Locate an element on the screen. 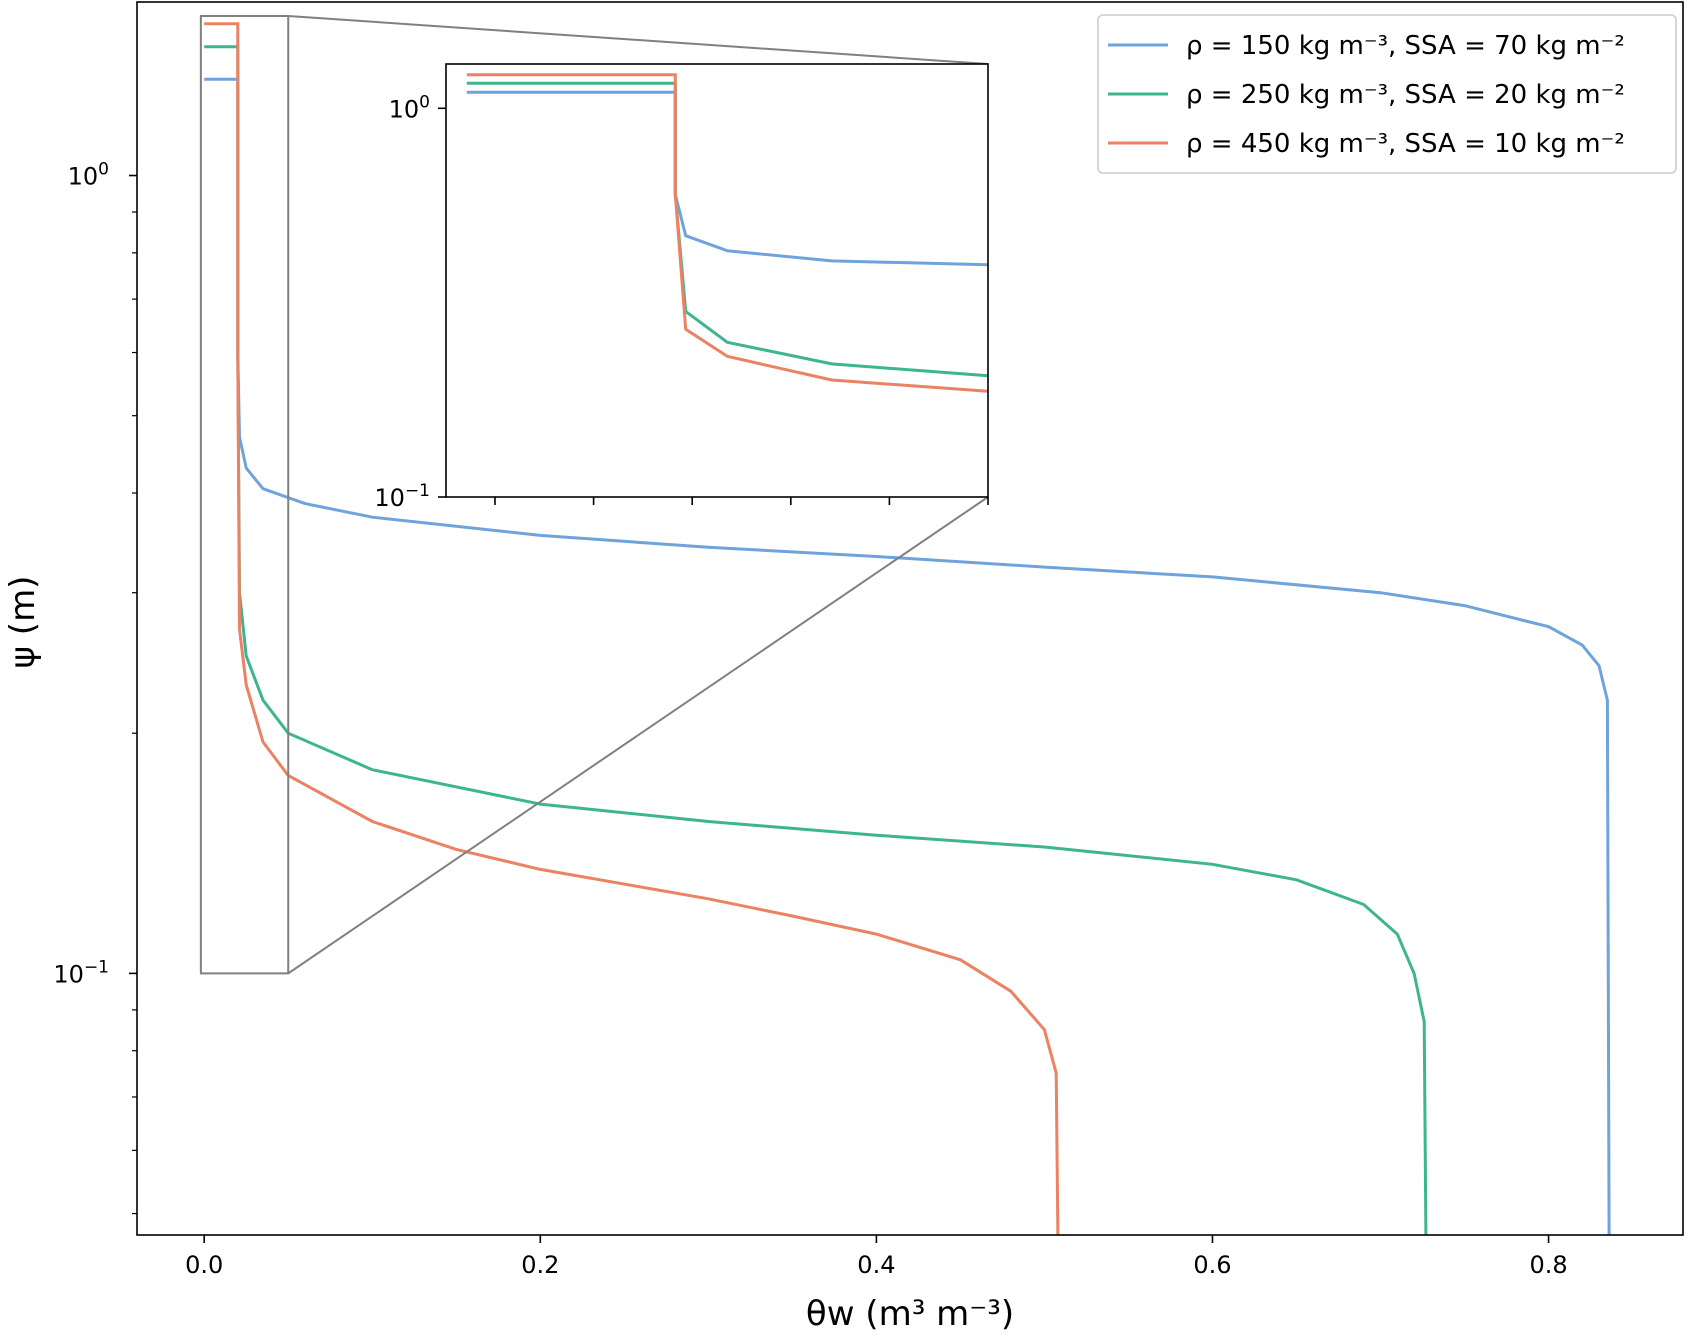 The height and width of the screenshot is (1337, 1688). x-tick-label: 0.6 is located at coordinates (1212, 1265).